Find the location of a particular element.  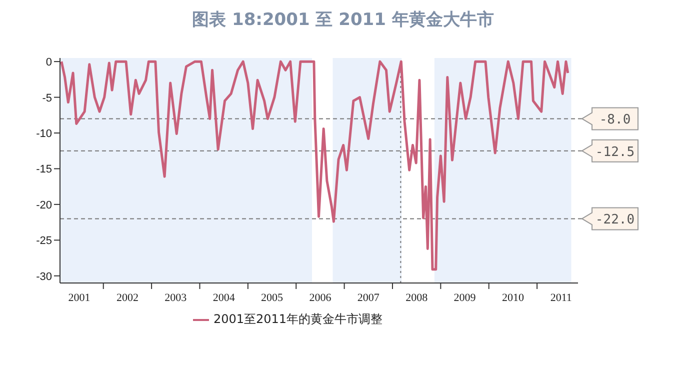

y-tick-label: -10 is located at coordinates (44, 134).